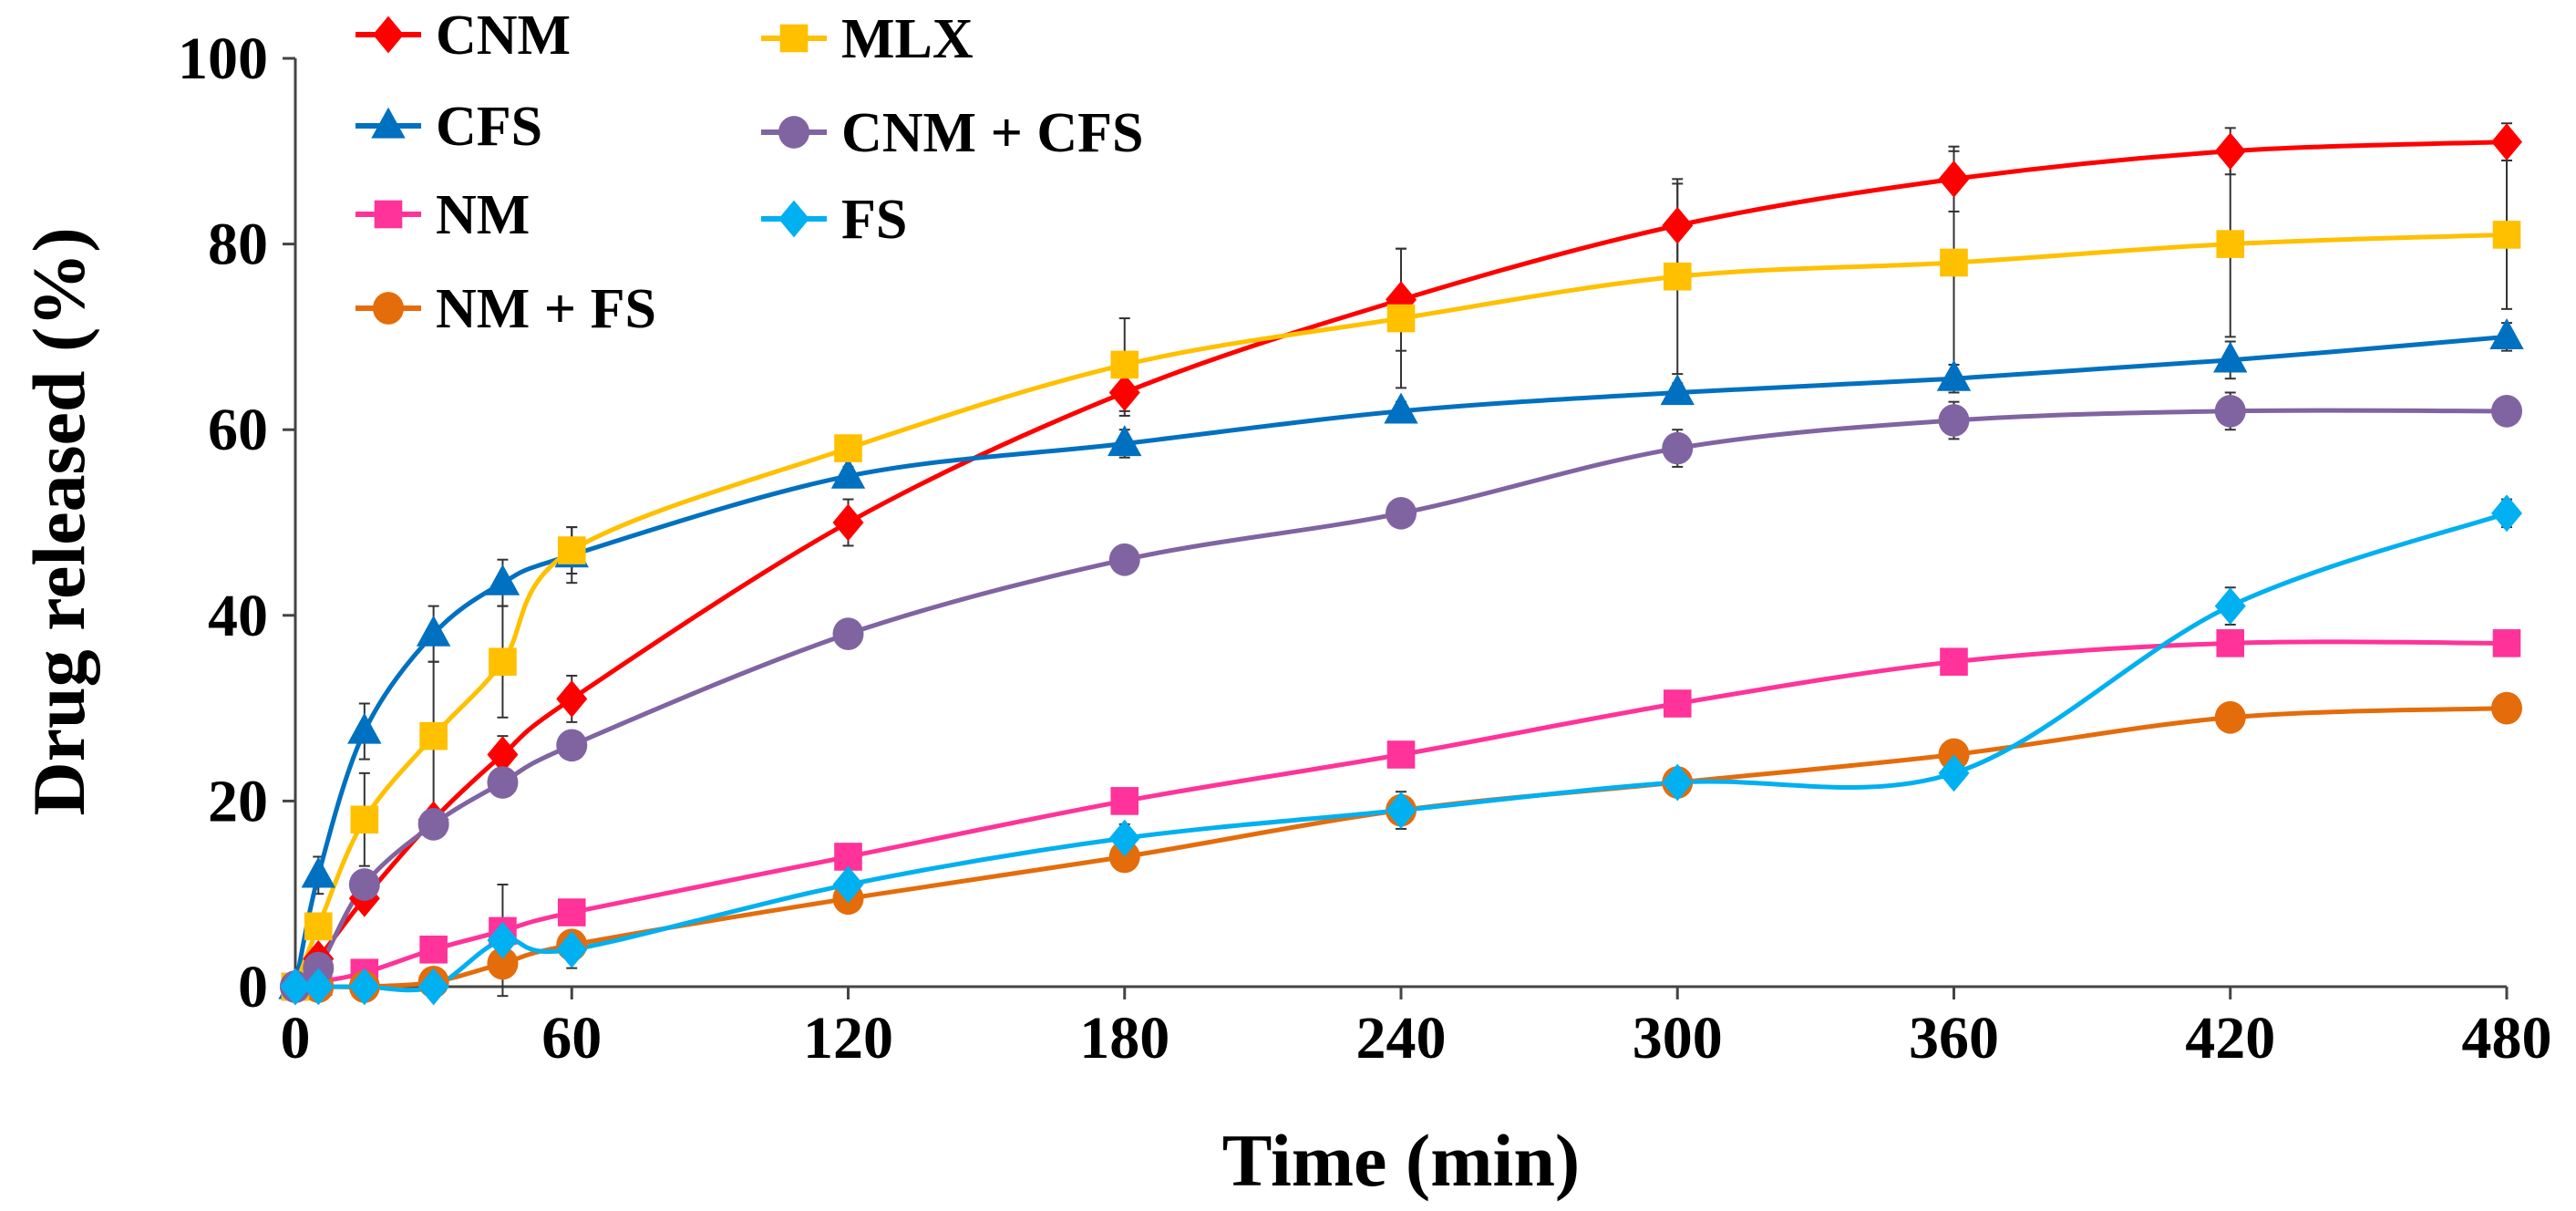 The height and width of the screenshot is (1211, 2576). What do you see at coordinates (238, 801) in the screenshot?
I see `y-tick-label: 20` at bounding box center [238, 801].